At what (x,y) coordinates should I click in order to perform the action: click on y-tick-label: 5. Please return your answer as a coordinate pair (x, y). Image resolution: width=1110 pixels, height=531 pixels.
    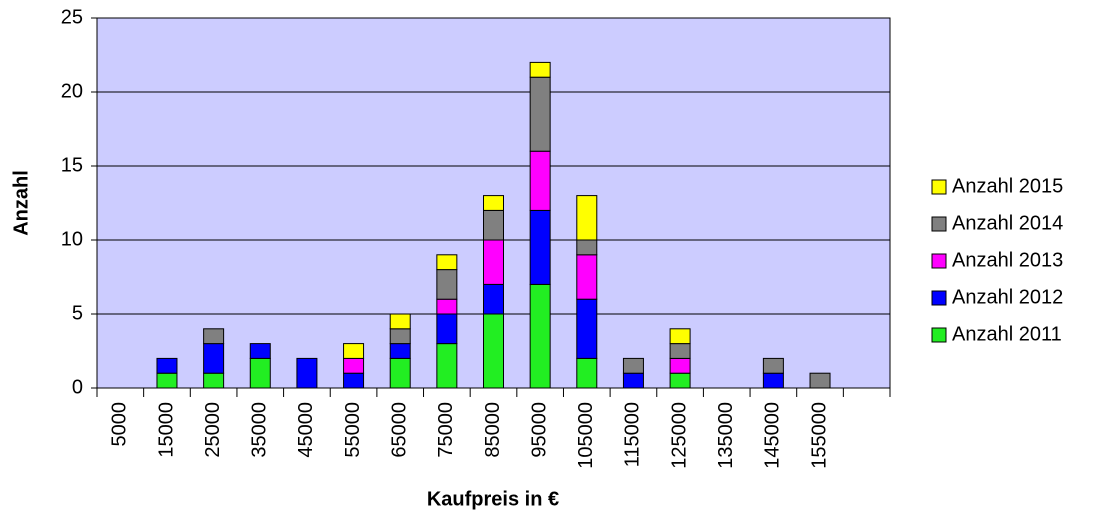
    Looking at the image, I should click on (77, 313).